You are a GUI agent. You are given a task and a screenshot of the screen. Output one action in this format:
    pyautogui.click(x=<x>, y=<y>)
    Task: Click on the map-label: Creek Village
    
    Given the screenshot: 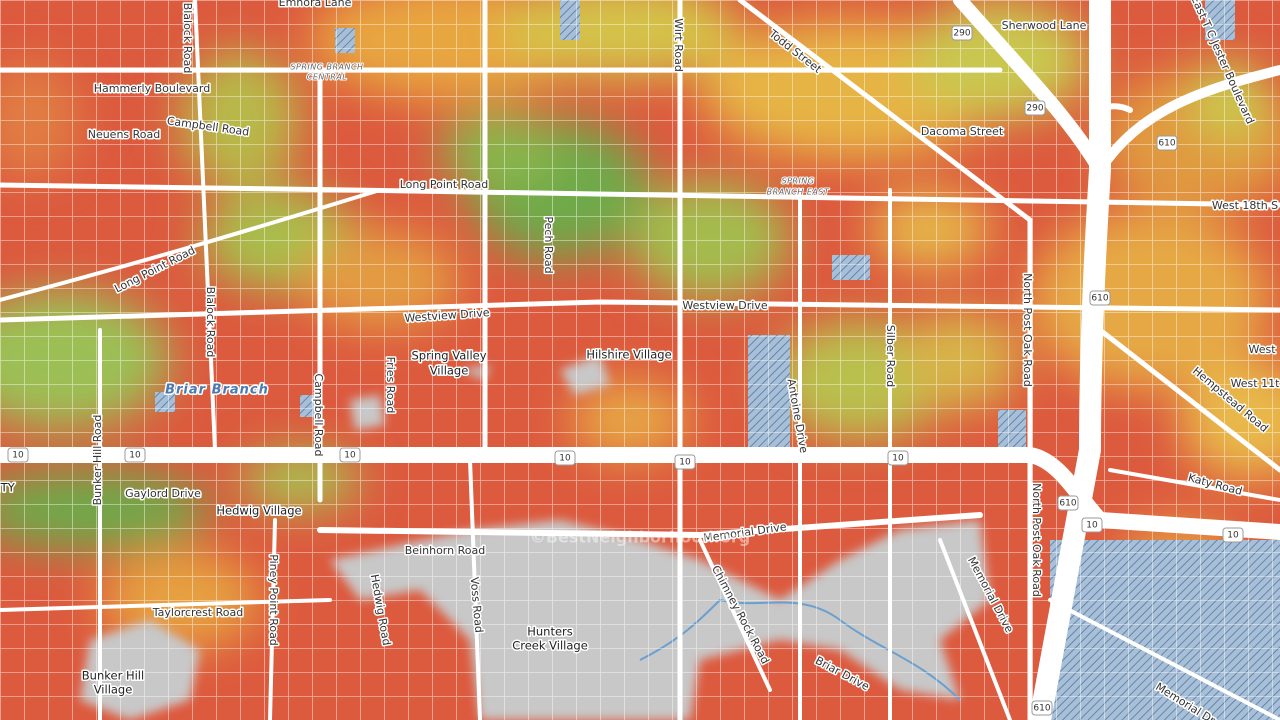 What is the action you would take?
    pyautogui.click(x=550, y=646)
    